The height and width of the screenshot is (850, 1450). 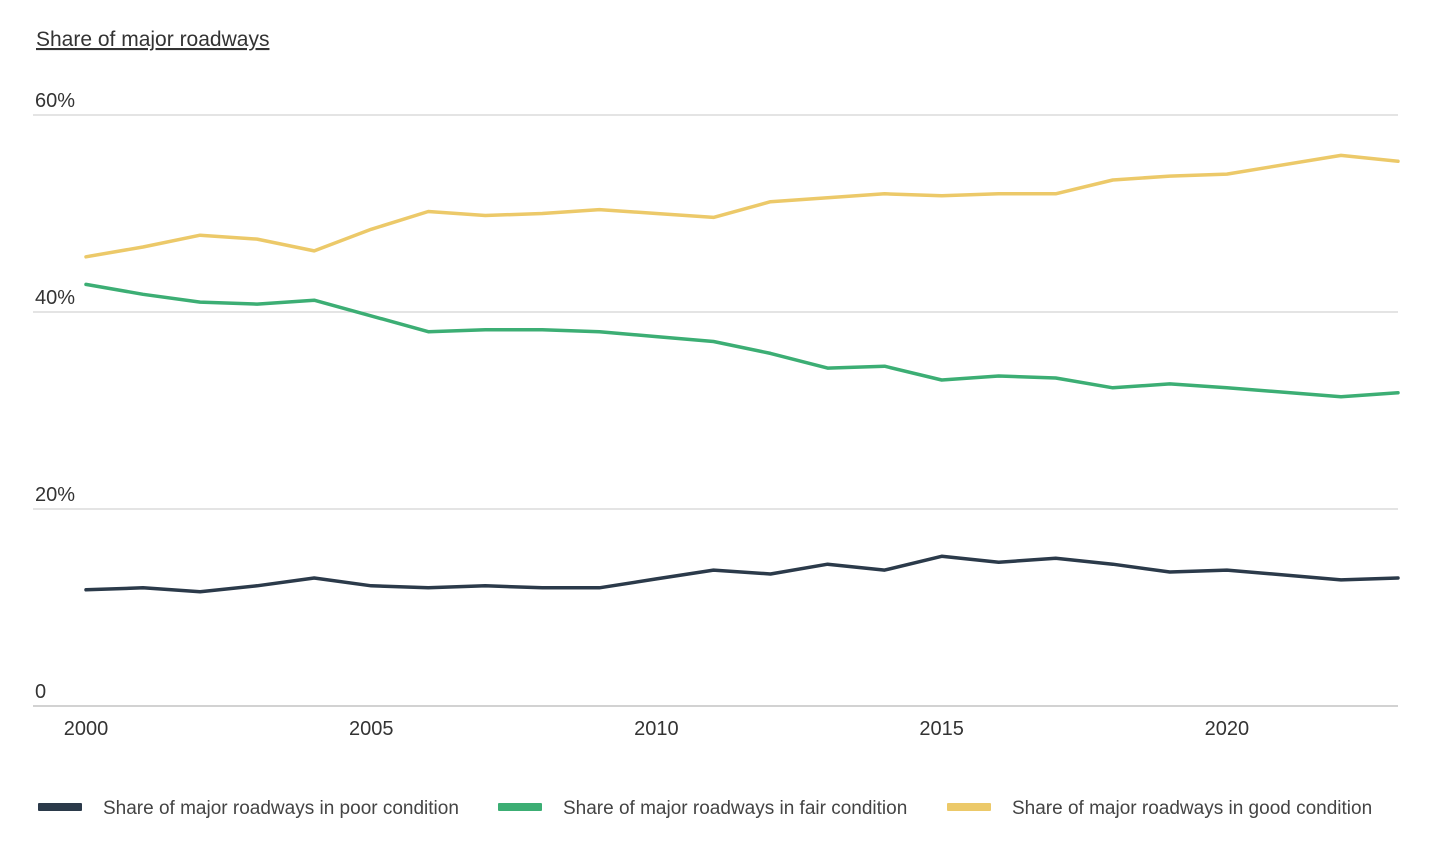 What do you see at coordinates (55, 298) in the screenshot?
I see `y-tick-label: 40%` at bounding box center [55, 298].